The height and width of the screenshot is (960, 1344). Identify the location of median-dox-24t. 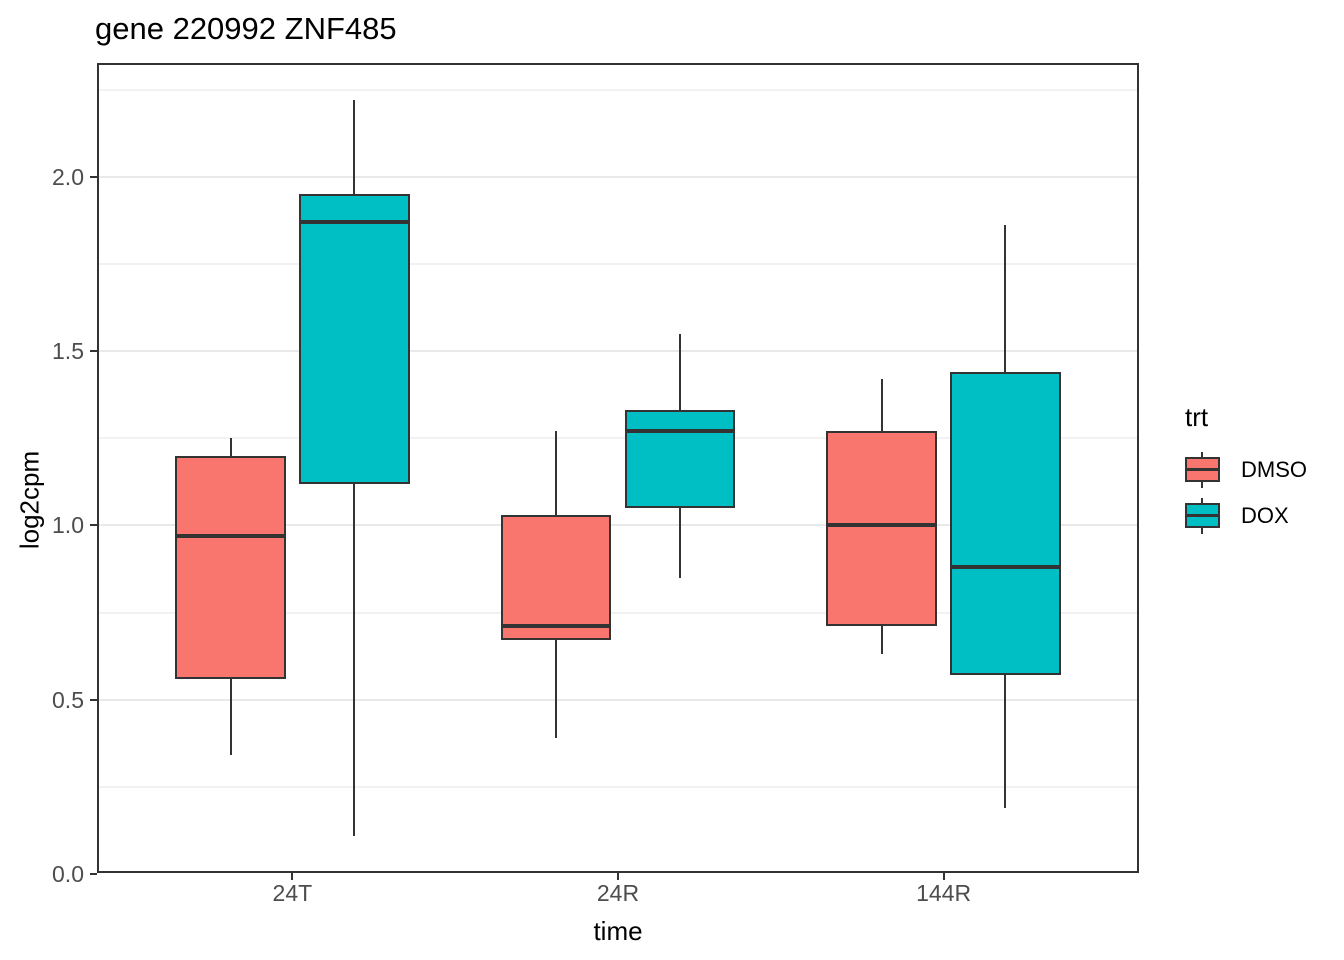
(354, 222).